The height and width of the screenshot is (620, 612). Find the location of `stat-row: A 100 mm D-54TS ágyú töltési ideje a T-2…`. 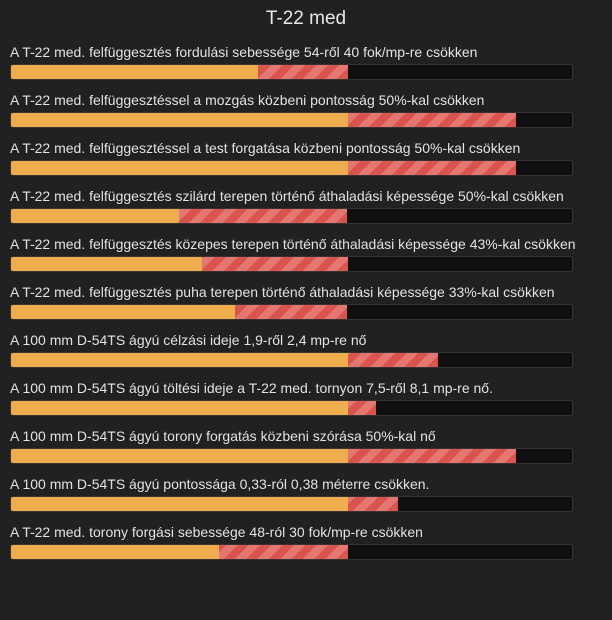

stat-row: A 100 mm D-54TS ágyú töltési ideje a T-2… is located at coordinates (305, 397).